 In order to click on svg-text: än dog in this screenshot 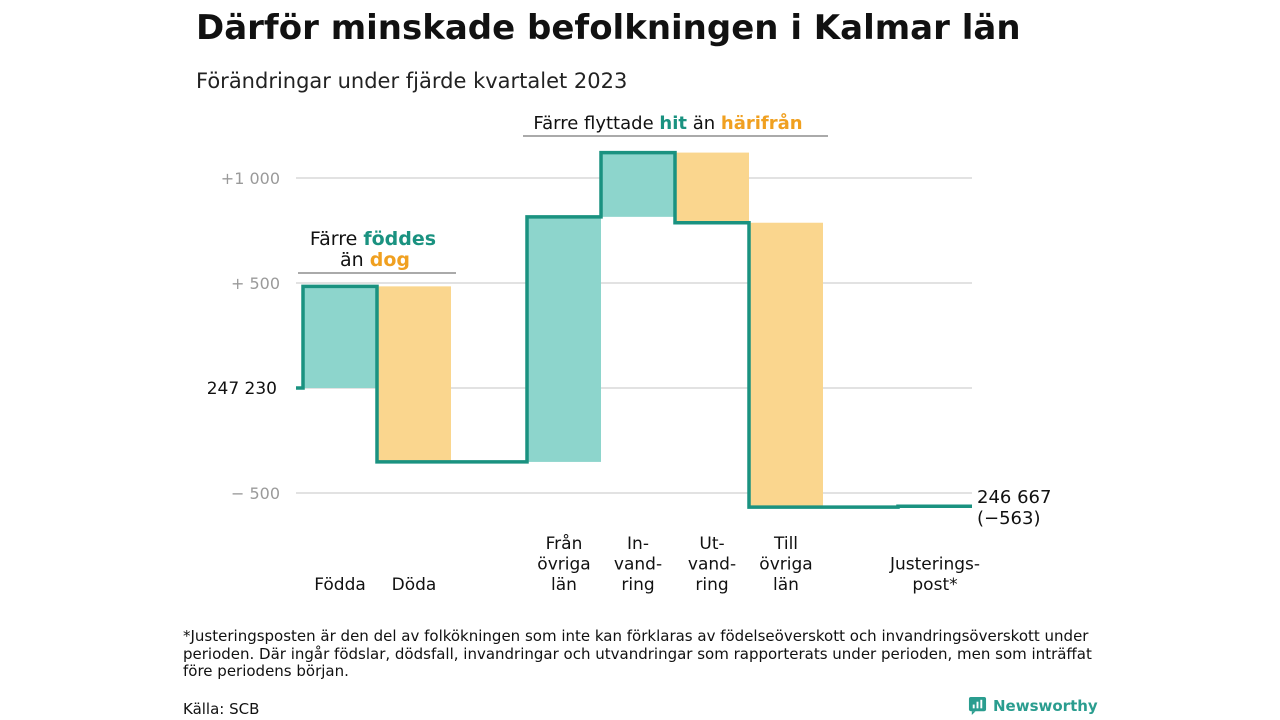, I will do `click(375, 260)`.